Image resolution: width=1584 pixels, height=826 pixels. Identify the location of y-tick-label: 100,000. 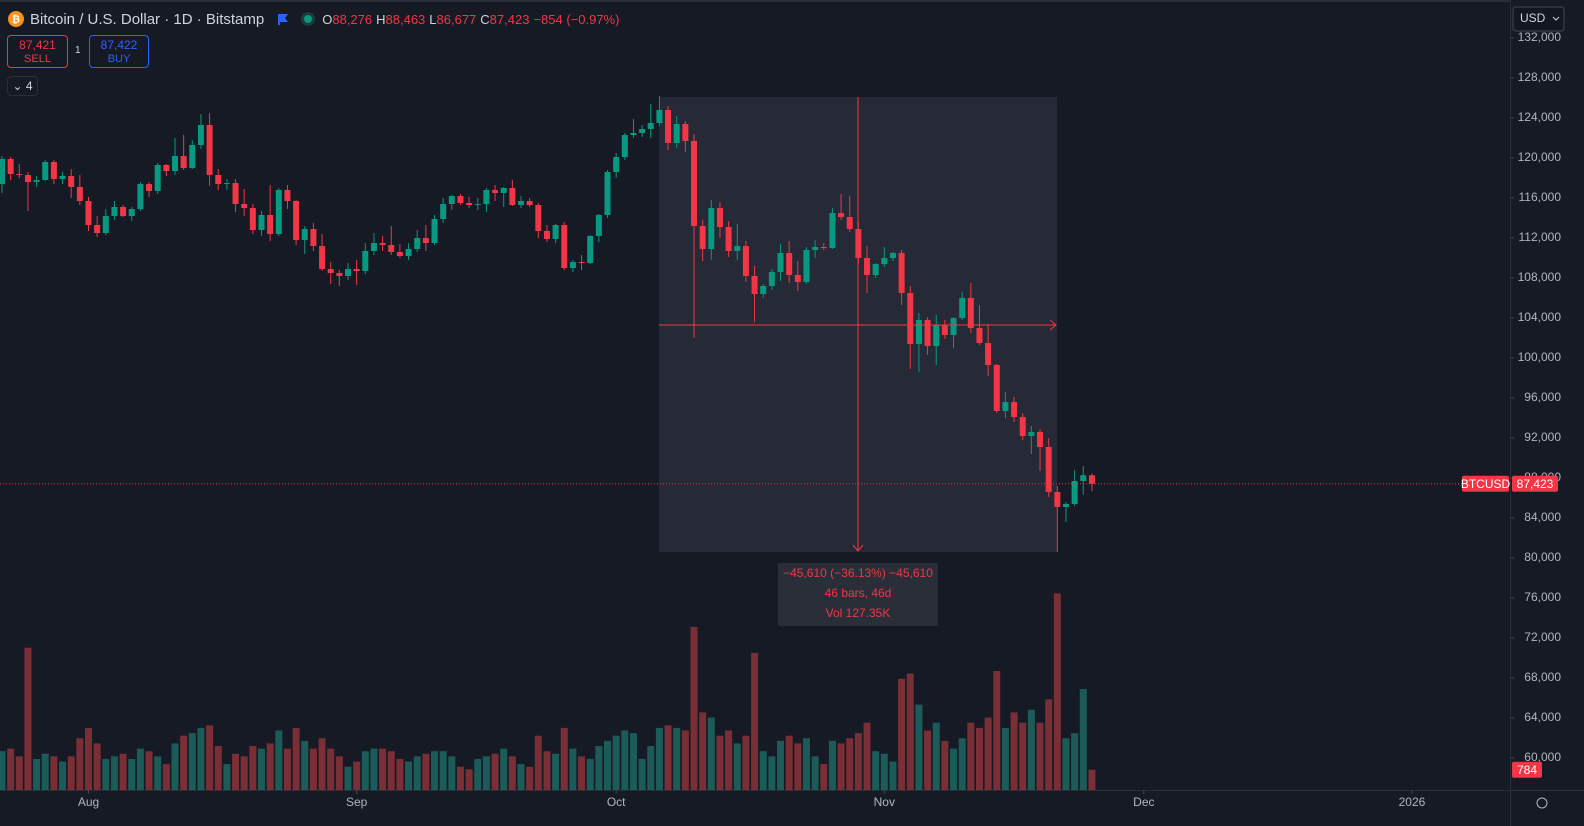
(1540, 357).